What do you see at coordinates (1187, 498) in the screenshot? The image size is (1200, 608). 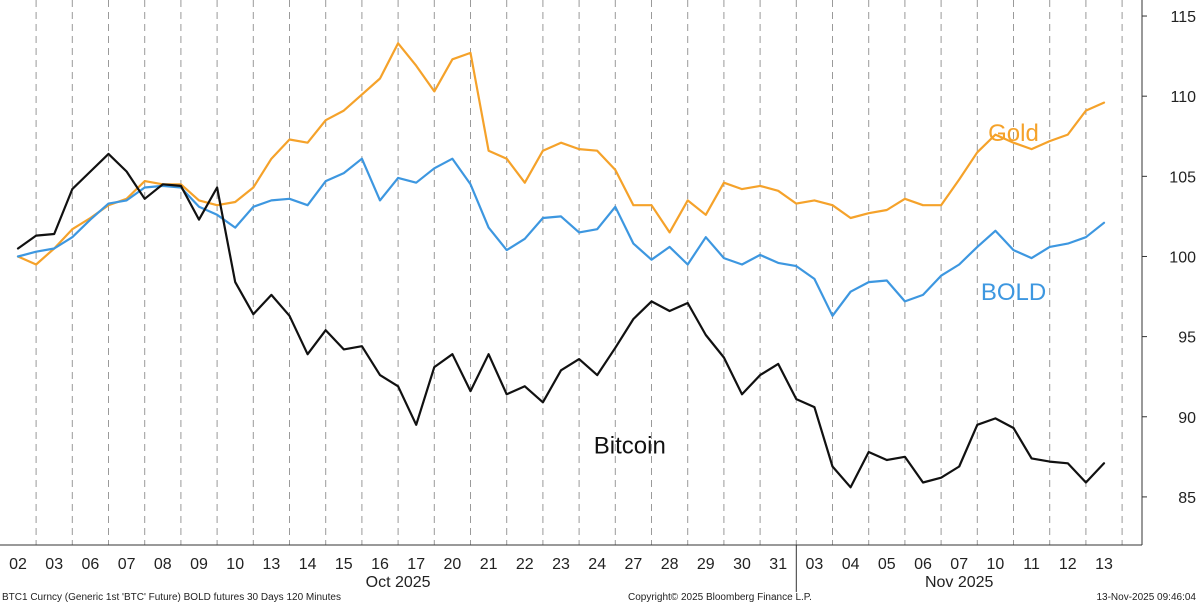 I see `y-tick-label: 85` at bounding box center [1187, 498].